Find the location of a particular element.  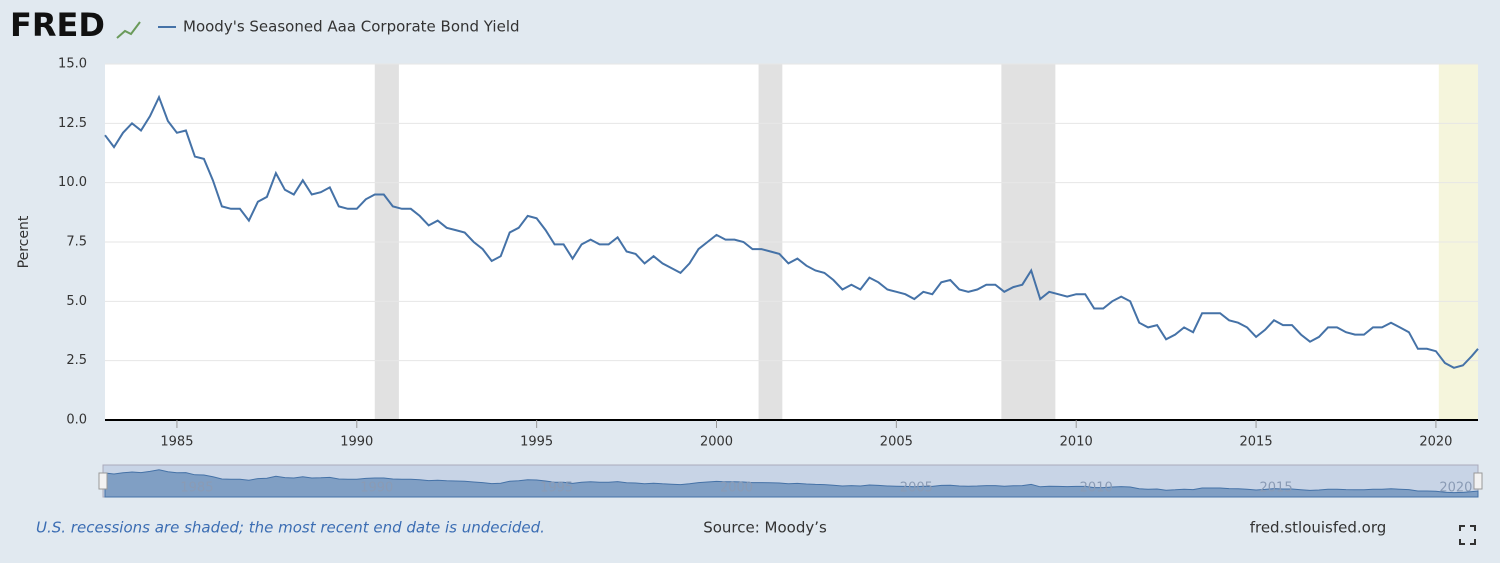

y-tick-label: 0.0 is located at coordinates (76, 420).